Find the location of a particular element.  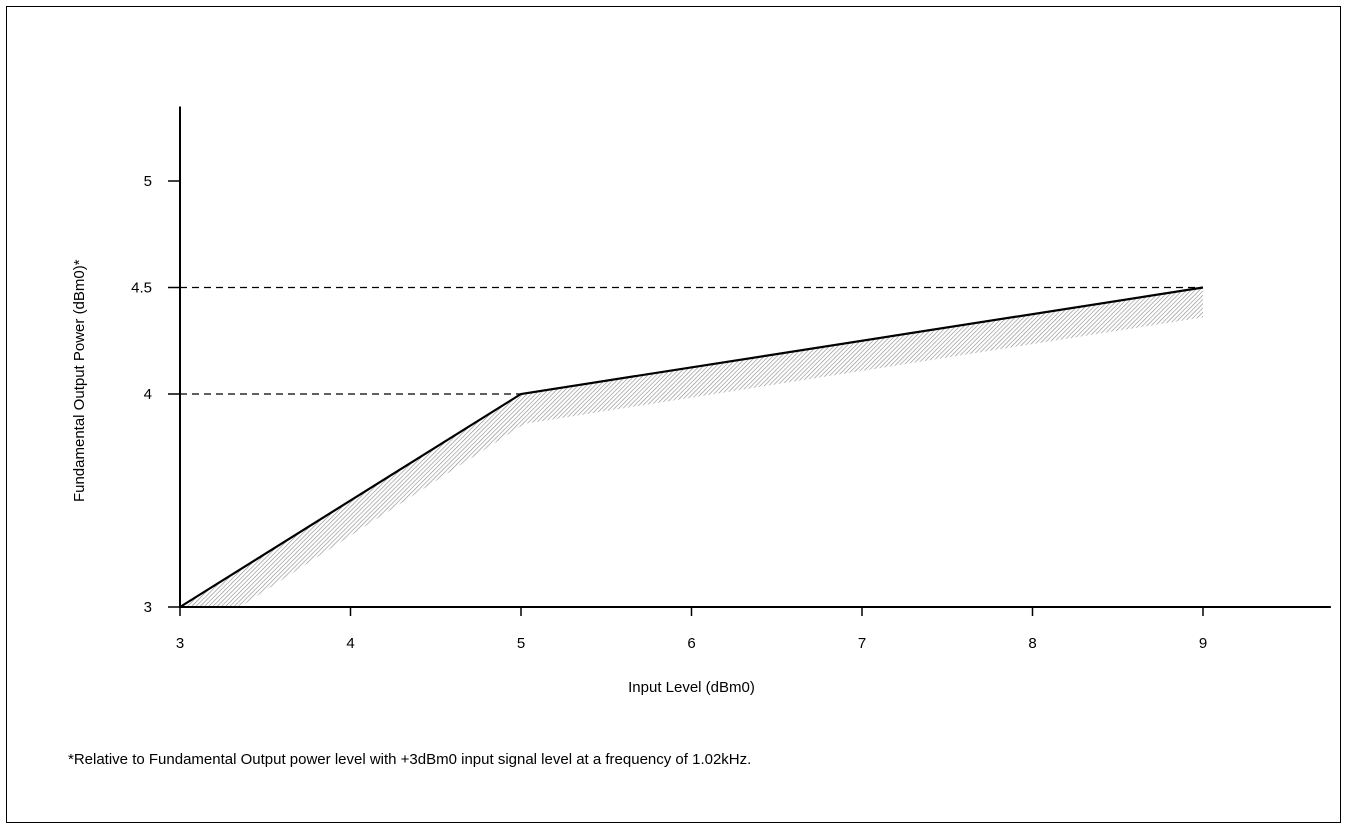

x-tick-label-4: 4 is located at coordinates (350, 643).